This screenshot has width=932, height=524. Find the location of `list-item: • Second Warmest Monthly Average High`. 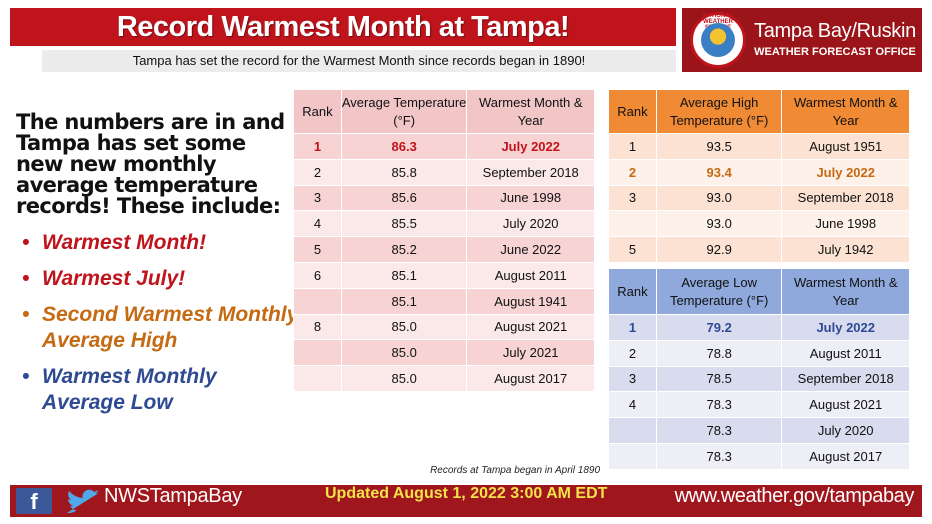

list-item: • Second Warmest Monthly Average High is located at coordinates (162, 328).